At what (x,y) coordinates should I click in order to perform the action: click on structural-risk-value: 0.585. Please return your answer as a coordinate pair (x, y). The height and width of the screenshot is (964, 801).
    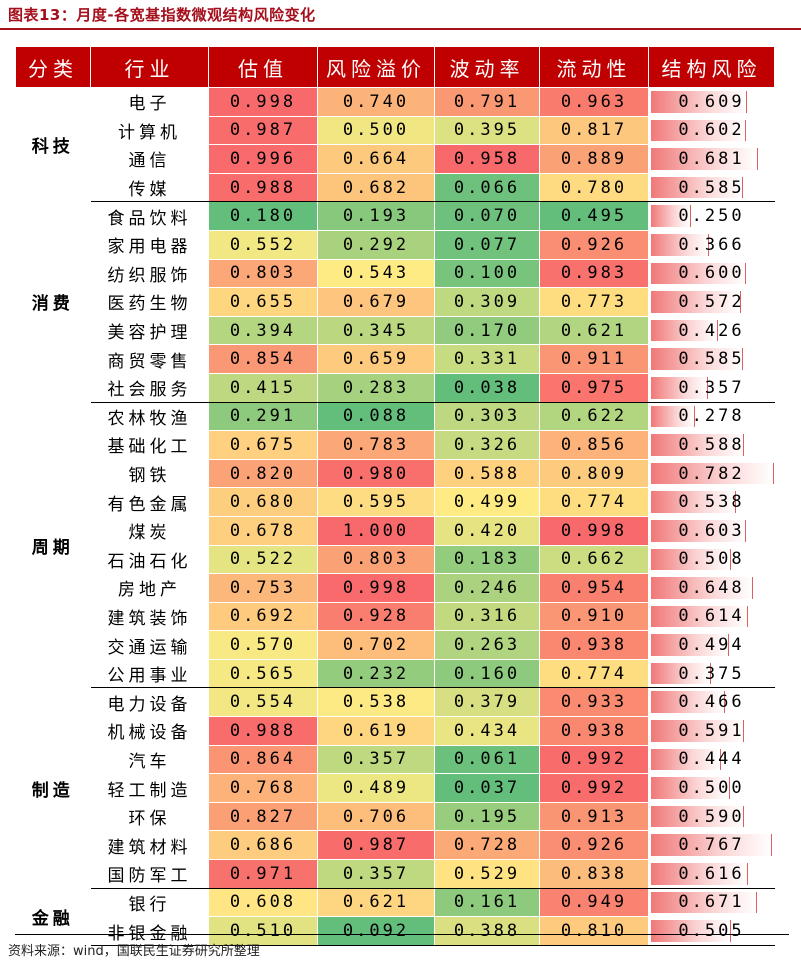
    Looking at the image, I should click on (711, 187).